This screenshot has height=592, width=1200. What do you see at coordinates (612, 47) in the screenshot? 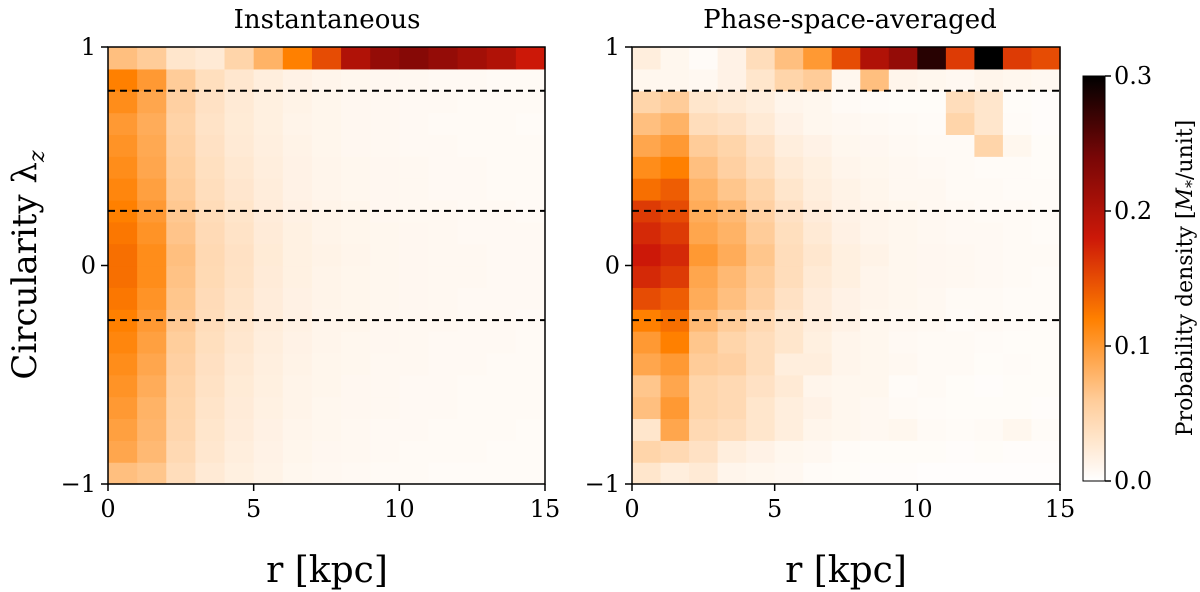
I see `y-tick-label: 1` at bounding box center [612, 47].